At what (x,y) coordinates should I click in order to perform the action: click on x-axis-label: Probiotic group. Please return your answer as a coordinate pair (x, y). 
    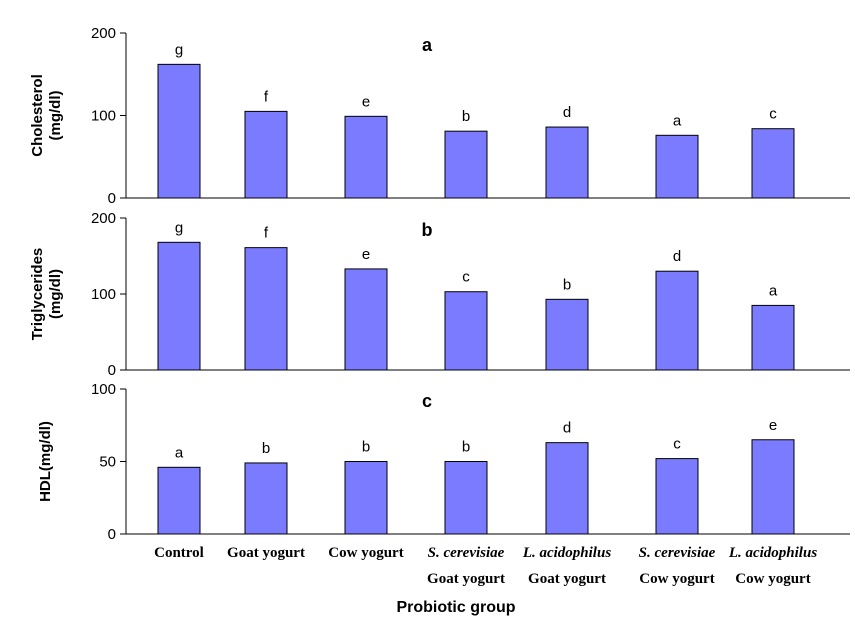
    Looking at the image, I should click on (455, 607).